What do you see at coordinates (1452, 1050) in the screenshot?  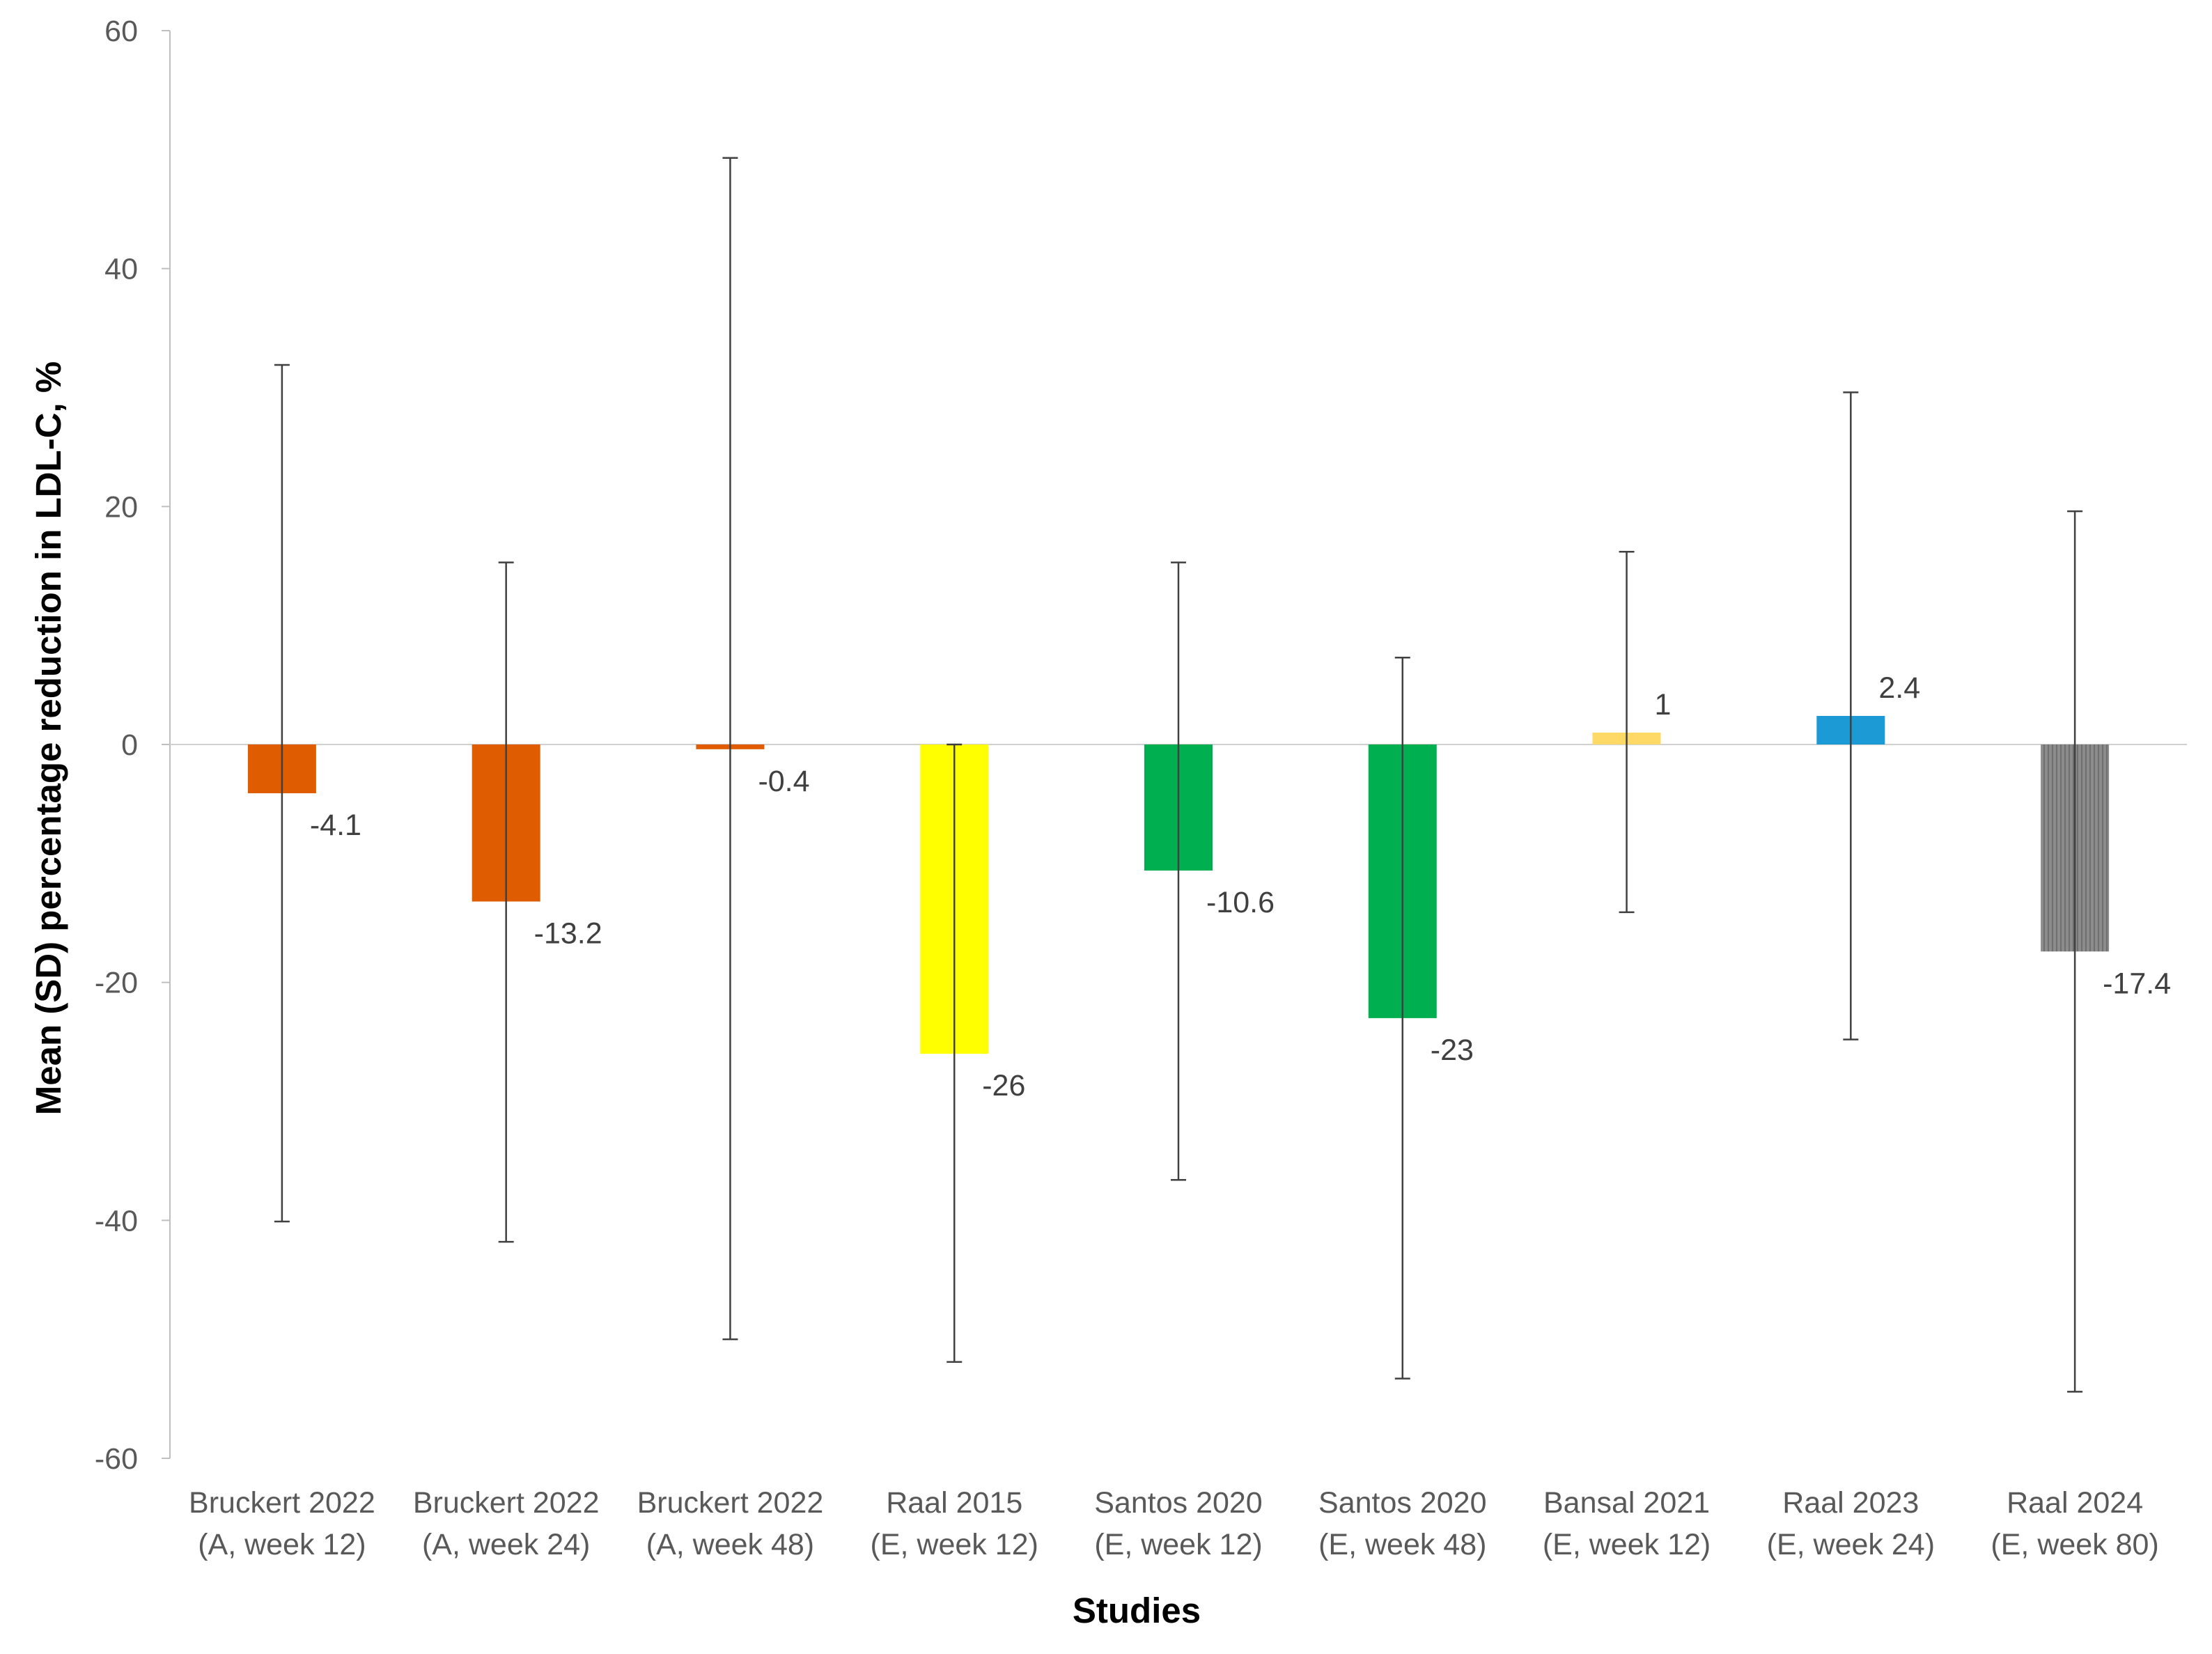 I see `data-label: -23` at bounding box center [1452, 1050].